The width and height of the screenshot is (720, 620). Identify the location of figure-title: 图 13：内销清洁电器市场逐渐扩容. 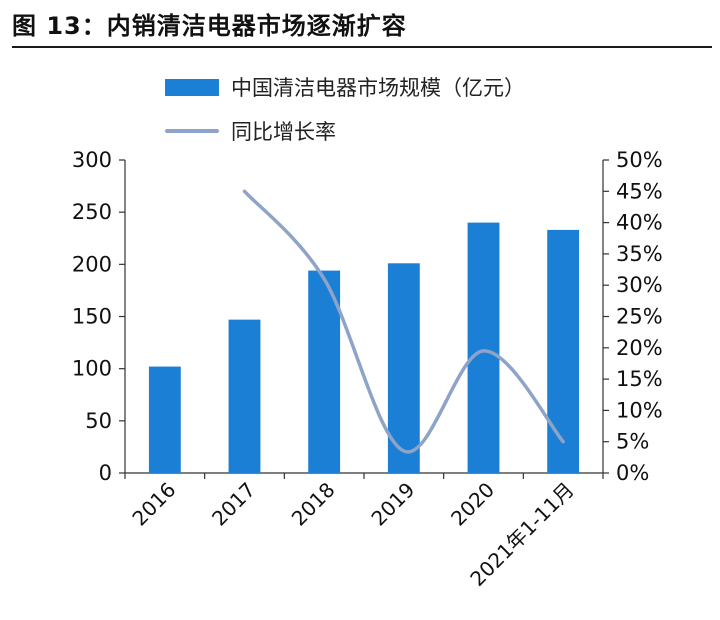
(209, 26).